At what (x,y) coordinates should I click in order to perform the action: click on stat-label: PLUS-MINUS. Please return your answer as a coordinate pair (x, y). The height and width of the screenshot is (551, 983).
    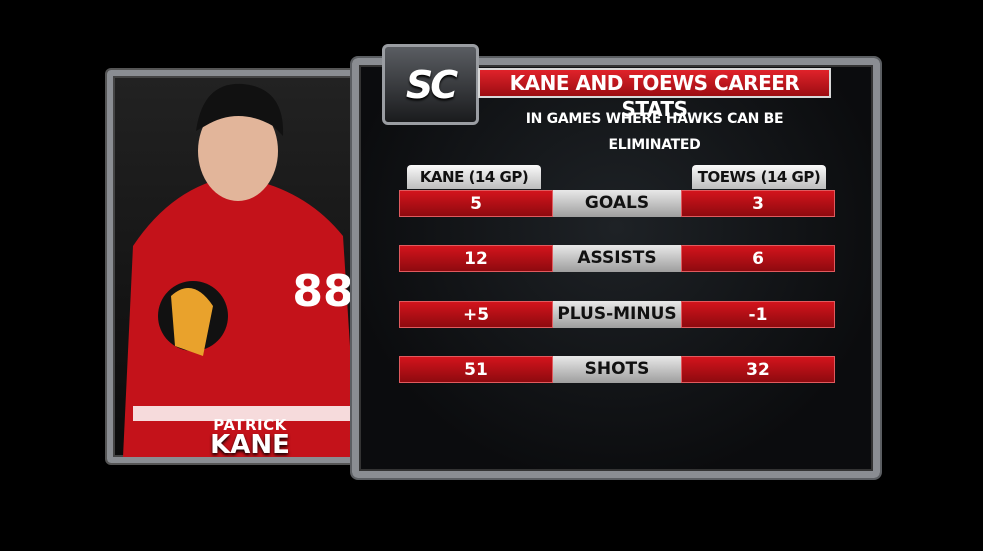
    Looking at the image, I should click on (617, 314).